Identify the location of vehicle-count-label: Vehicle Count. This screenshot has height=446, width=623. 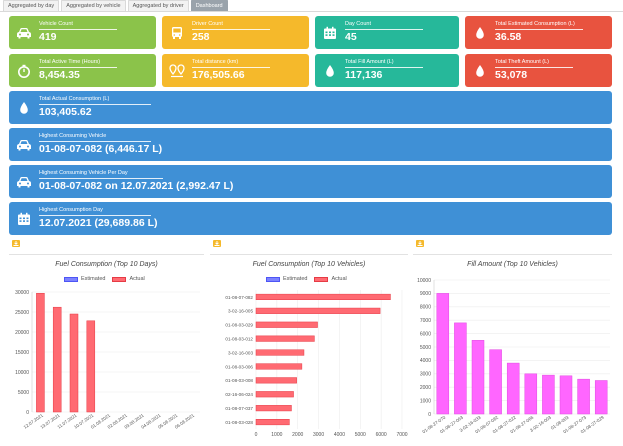
(78, 25).